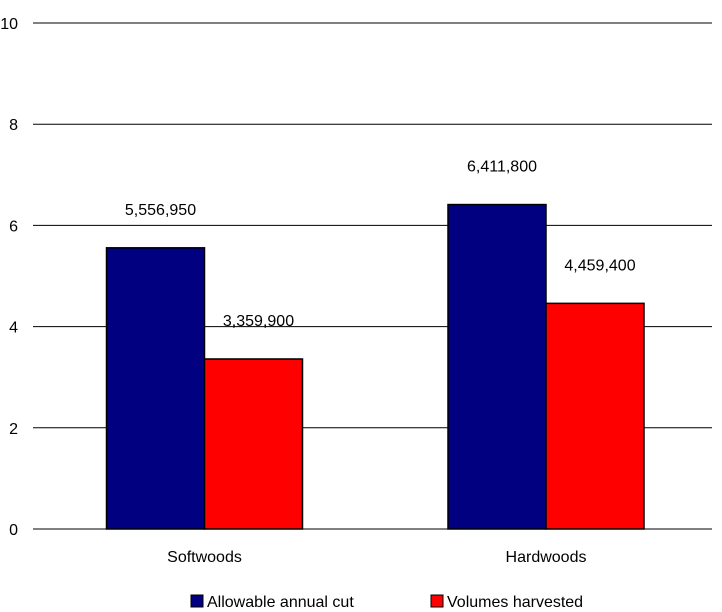 The height and width of the screenshot is (612, 722). Describe the element at coordinates (9, 24) in the screenshot. I see `y-tick-label: 10` at that location.